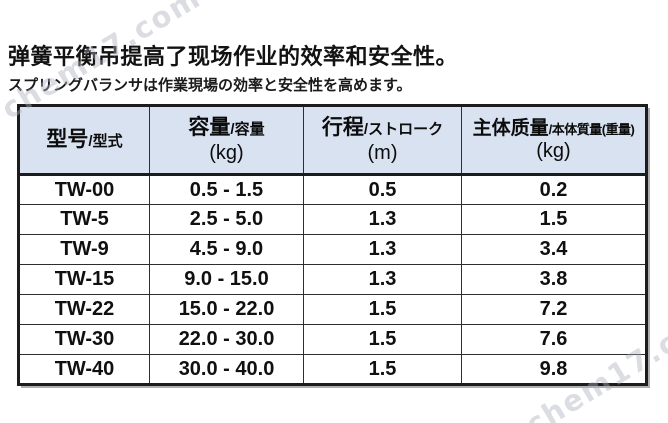 This screenshot has height=423, width=668. What do you see at coordinates (84, 219) in the screenshot?
I see `cell-model: TW-5` at bounding box center [84, 219].